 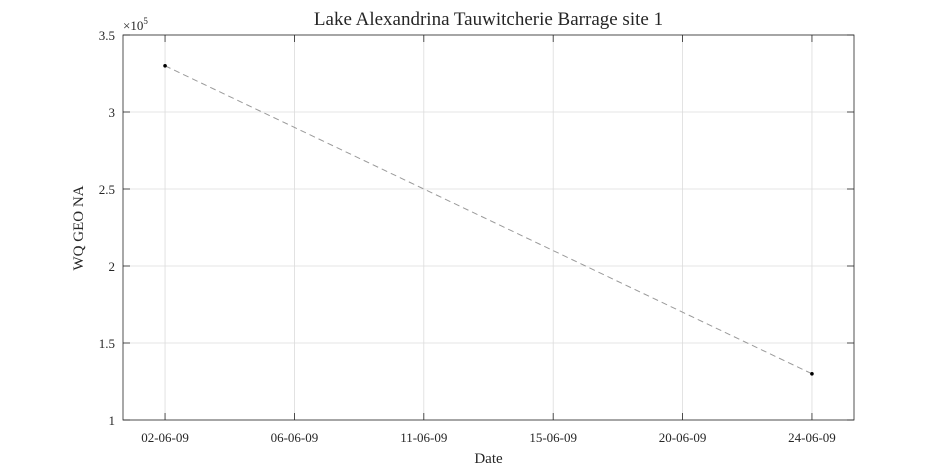 I want to click on y-exponent-base: ×10, so click(x=133, y=25).